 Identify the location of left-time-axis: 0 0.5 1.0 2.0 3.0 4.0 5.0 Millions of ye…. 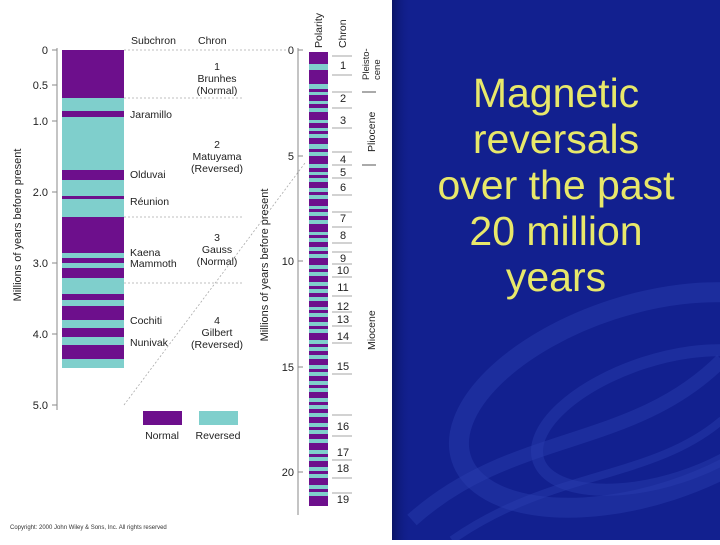
(35, 228).